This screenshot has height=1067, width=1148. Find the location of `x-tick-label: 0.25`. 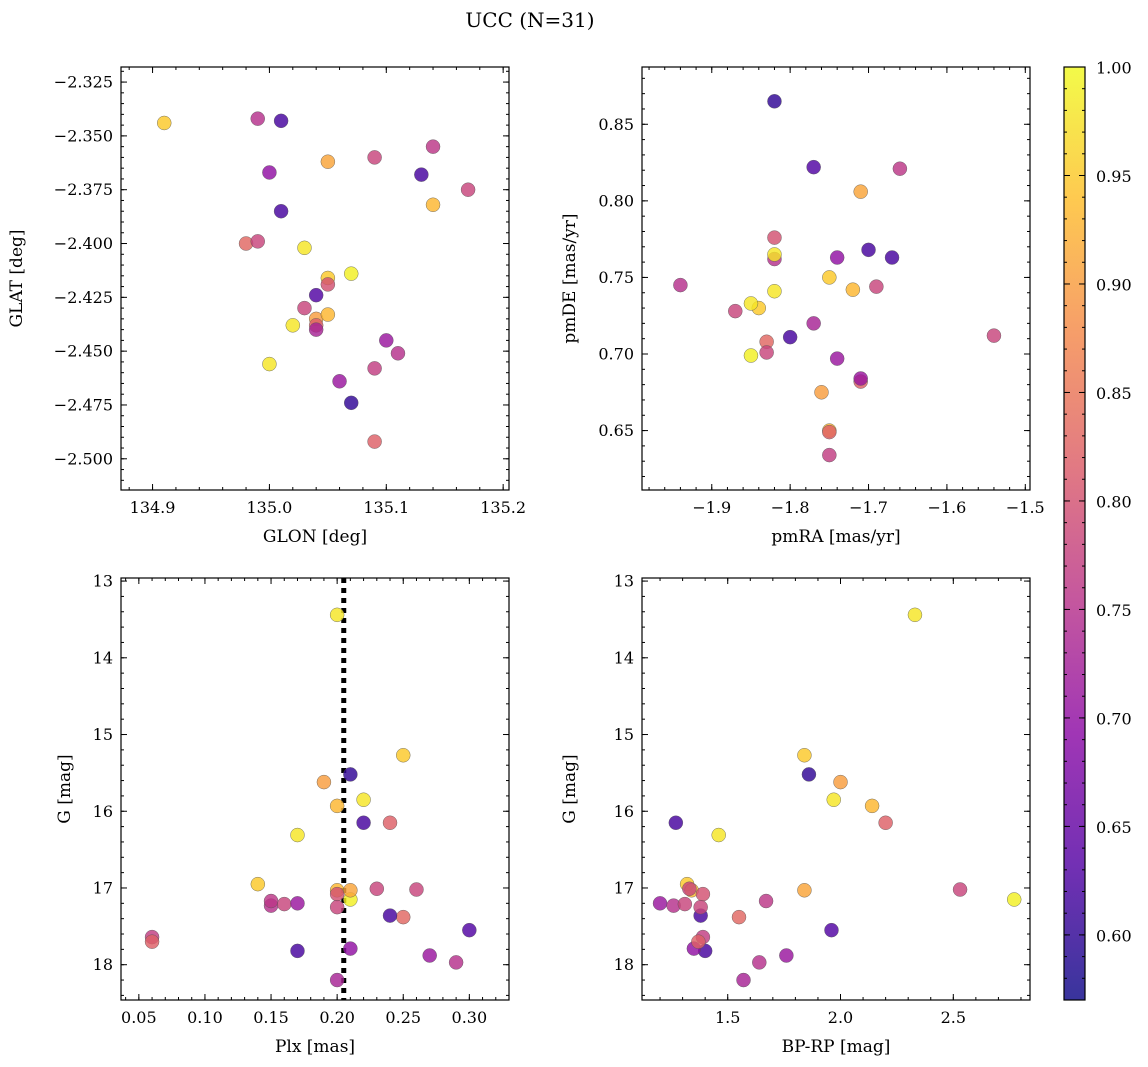

x-tick-label: 0.25 is located at coordinates (403, 1017).